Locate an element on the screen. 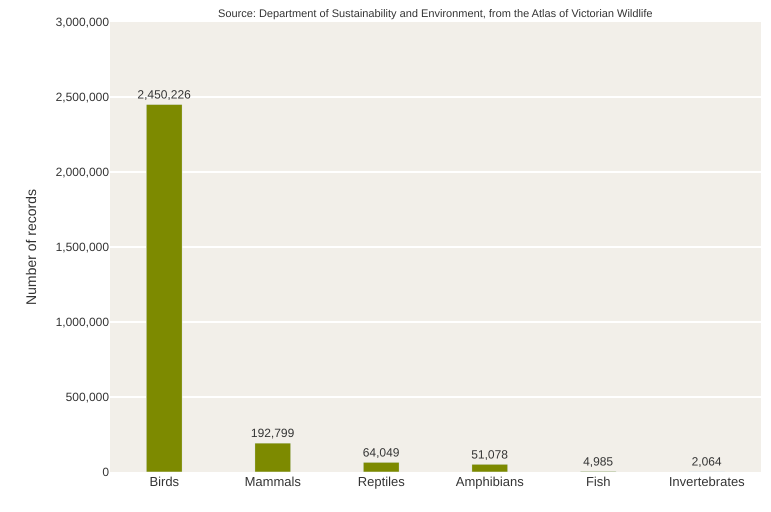 The image size is (771, 512). data-label: 64,049 is located at coordinates (381, 452).